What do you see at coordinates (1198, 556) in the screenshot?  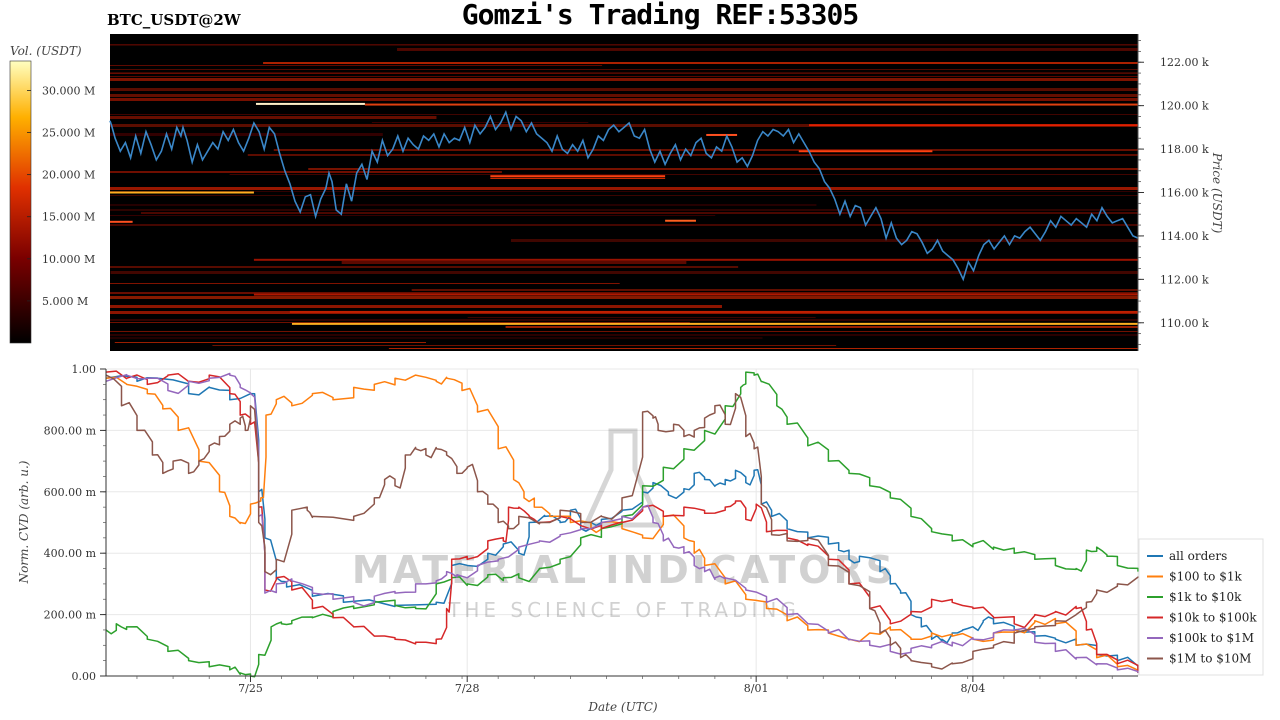 I see `legend-entry: all orders` at bounding box center [1198, 556].